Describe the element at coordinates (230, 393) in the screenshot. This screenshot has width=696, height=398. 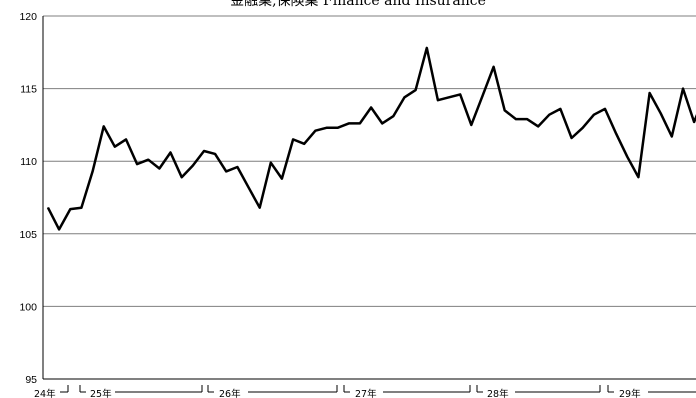
I see `x-year-label: 26年` at that location.